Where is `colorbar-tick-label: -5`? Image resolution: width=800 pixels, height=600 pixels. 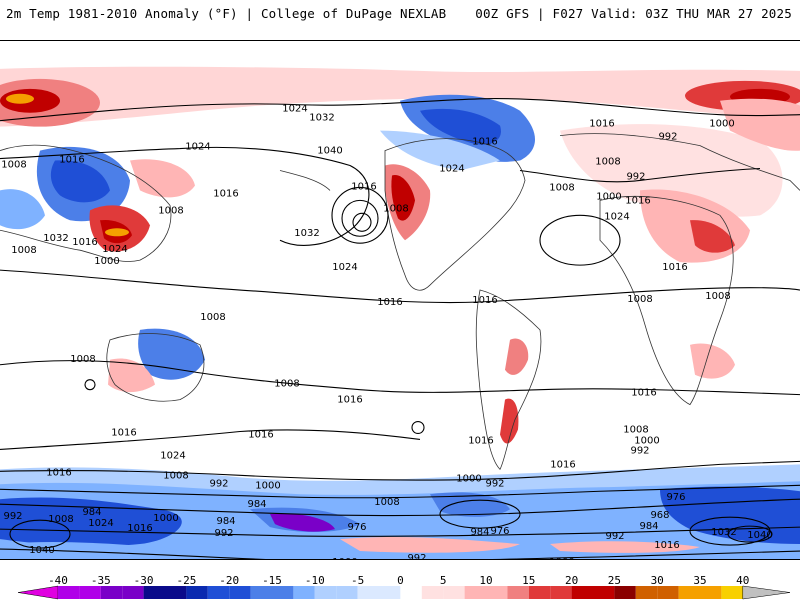
colorbar-tick-label: -5 is located at coordinates (357, 580).